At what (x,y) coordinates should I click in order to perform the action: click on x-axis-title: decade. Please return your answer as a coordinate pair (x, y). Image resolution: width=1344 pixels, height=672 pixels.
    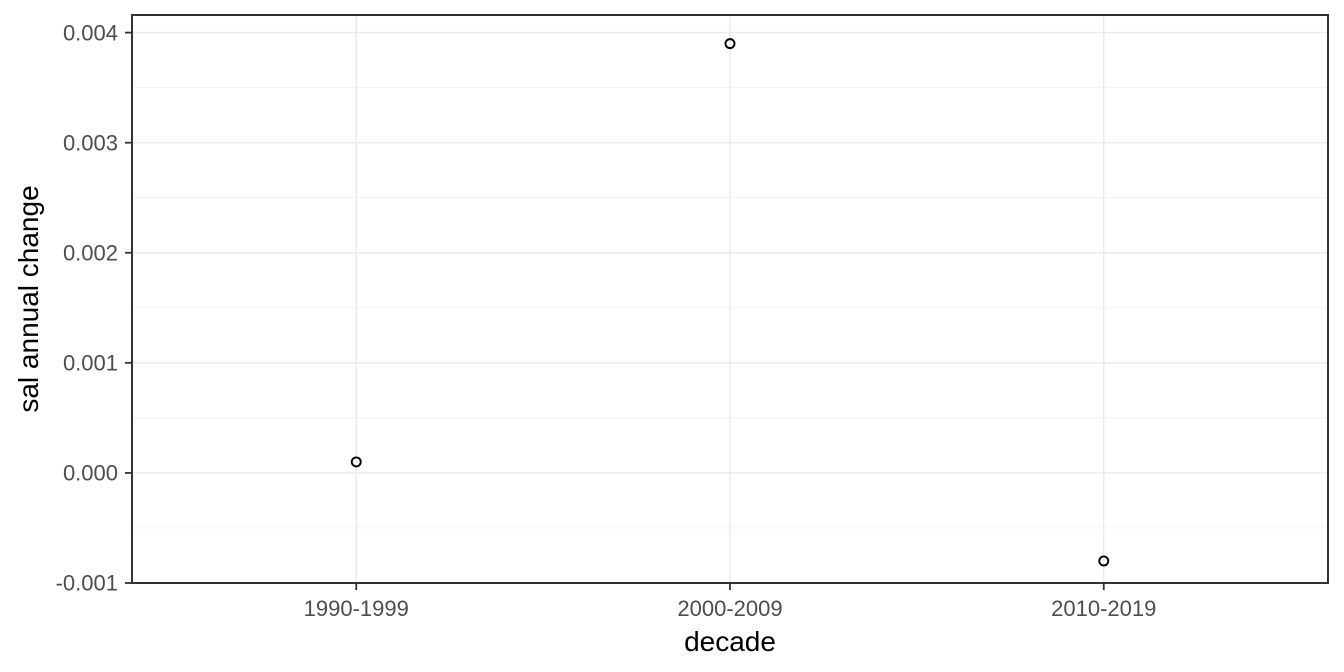
    Looking at the image, I should click on (730, 641).